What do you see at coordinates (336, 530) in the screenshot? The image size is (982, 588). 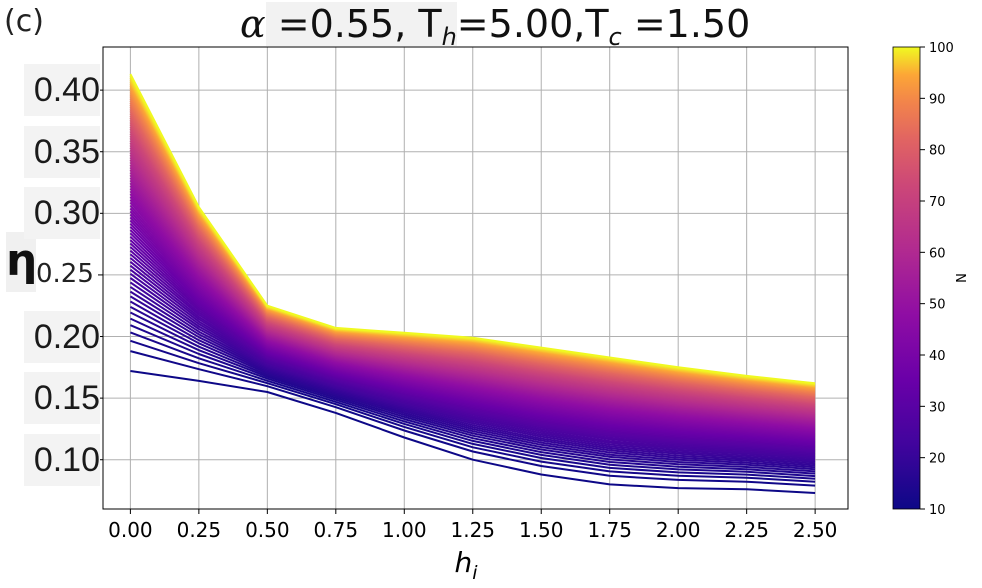 I see `x-tick-label: 0.75` at bounding box center [336, 530].